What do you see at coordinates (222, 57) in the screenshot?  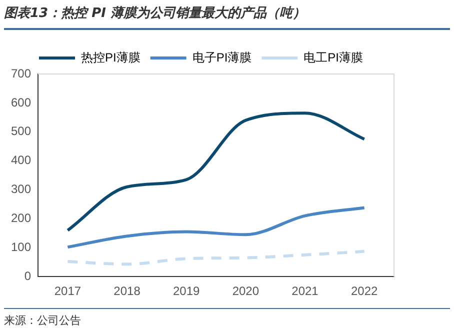 I see `legend-label: 电子PI薄膜` at bounding box center [222, 57].